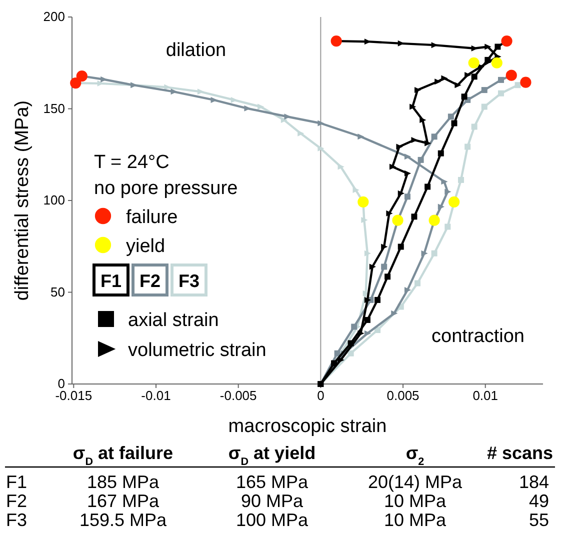 The image size is (561, 536). I want to click on x-tick-label: -0.005, so click(238, 396).